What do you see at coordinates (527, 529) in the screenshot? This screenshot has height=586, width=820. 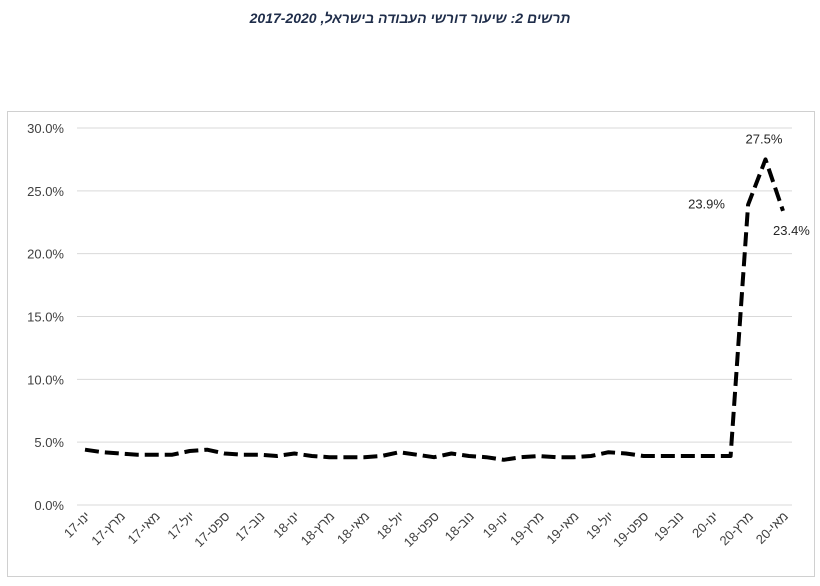 I see `x-tick-label: מרץ-19` at bounding box center [527, 529].